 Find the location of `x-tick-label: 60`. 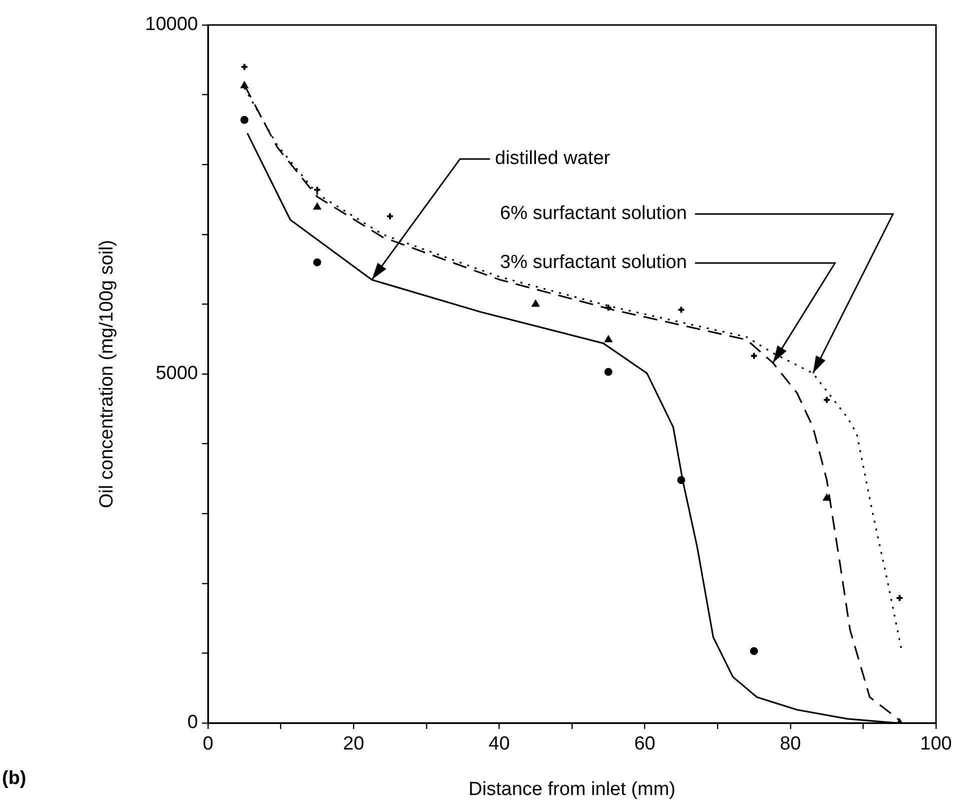

x-tick-label: 60 is located at coordinates (645, 744).